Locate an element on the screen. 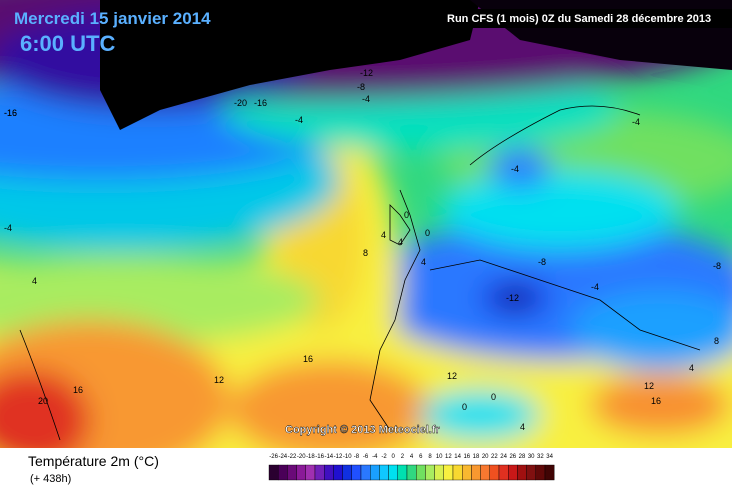  scale-label: 6 is located at coordinates (421, 457).